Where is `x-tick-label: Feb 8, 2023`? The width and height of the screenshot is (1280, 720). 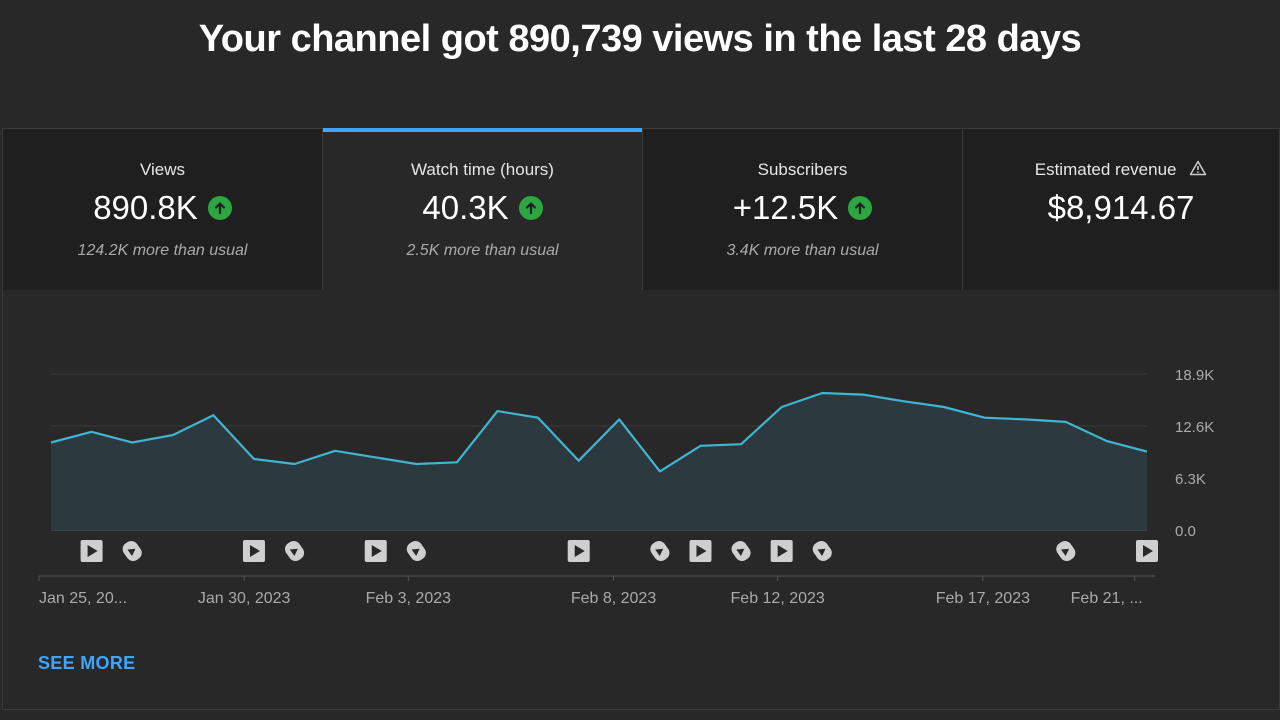 x-tick-label: Feb 8, 2023 is located at coordinates (614, 598).